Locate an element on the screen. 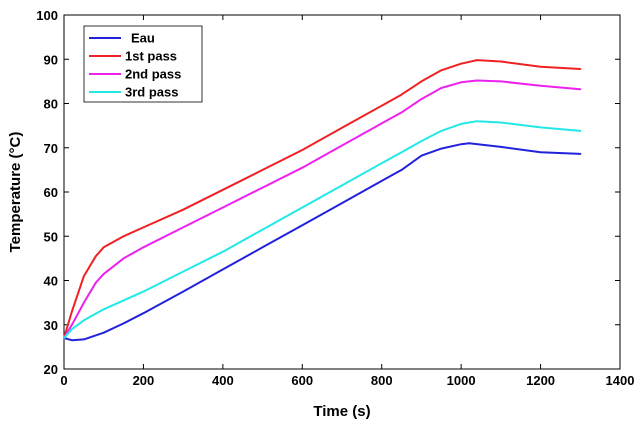 The width and height of the screenshot is (637, 421). x-tick-label: 1000 is located at coordinates (461, 380).